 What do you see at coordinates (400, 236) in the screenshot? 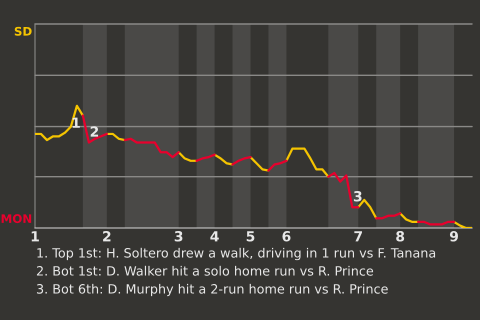
I see `x-tick-label: 8` at bounding box center [400, 236].